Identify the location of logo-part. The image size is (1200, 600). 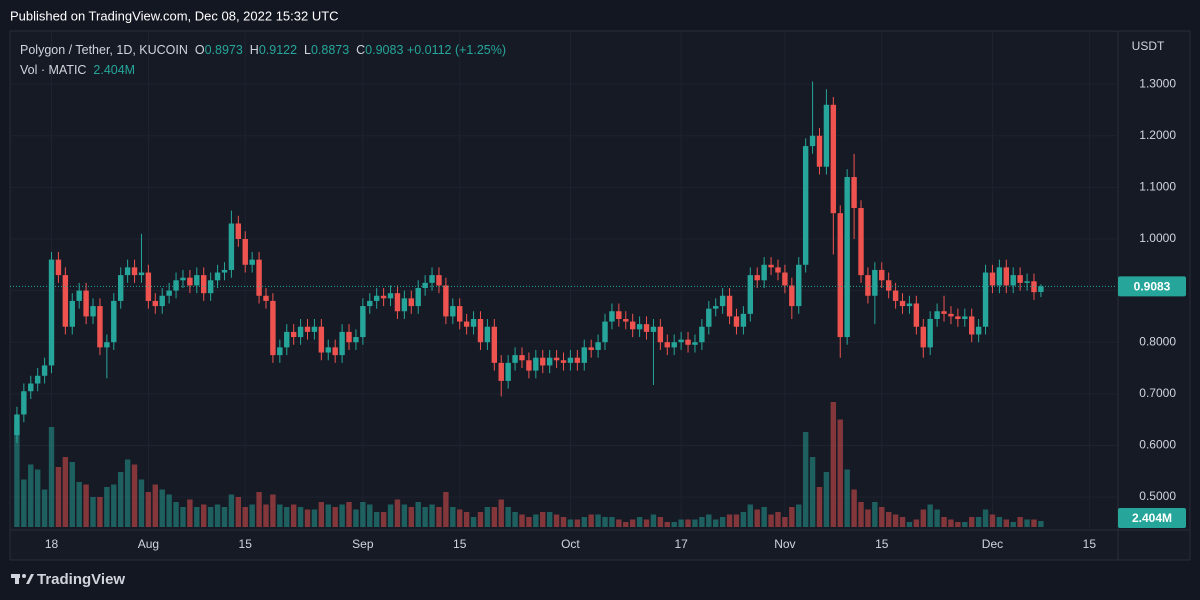
(24, 576).